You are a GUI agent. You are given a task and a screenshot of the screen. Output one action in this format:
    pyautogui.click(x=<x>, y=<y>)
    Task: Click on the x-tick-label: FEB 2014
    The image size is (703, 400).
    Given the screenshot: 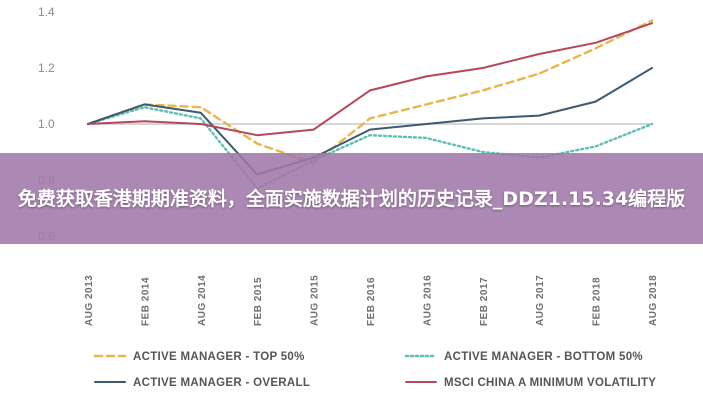 What is the action you would take?
    pyautogui.click(x=145, y=301)
    